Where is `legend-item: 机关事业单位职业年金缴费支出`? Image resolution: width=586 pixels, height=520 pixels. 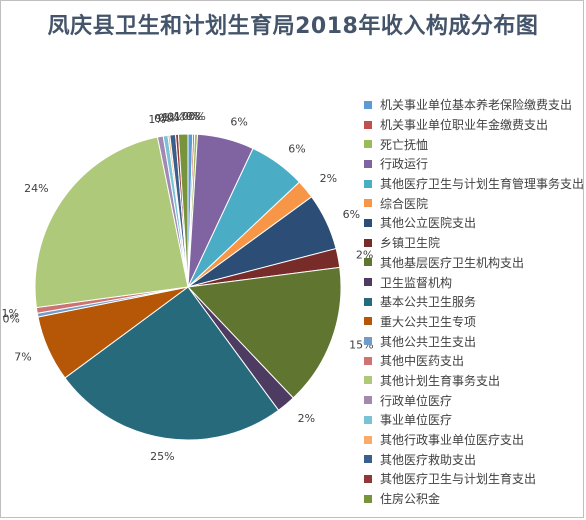 legend-item: 机关事业单位职业年金缴费支出 is located at coordinates (474, 125).